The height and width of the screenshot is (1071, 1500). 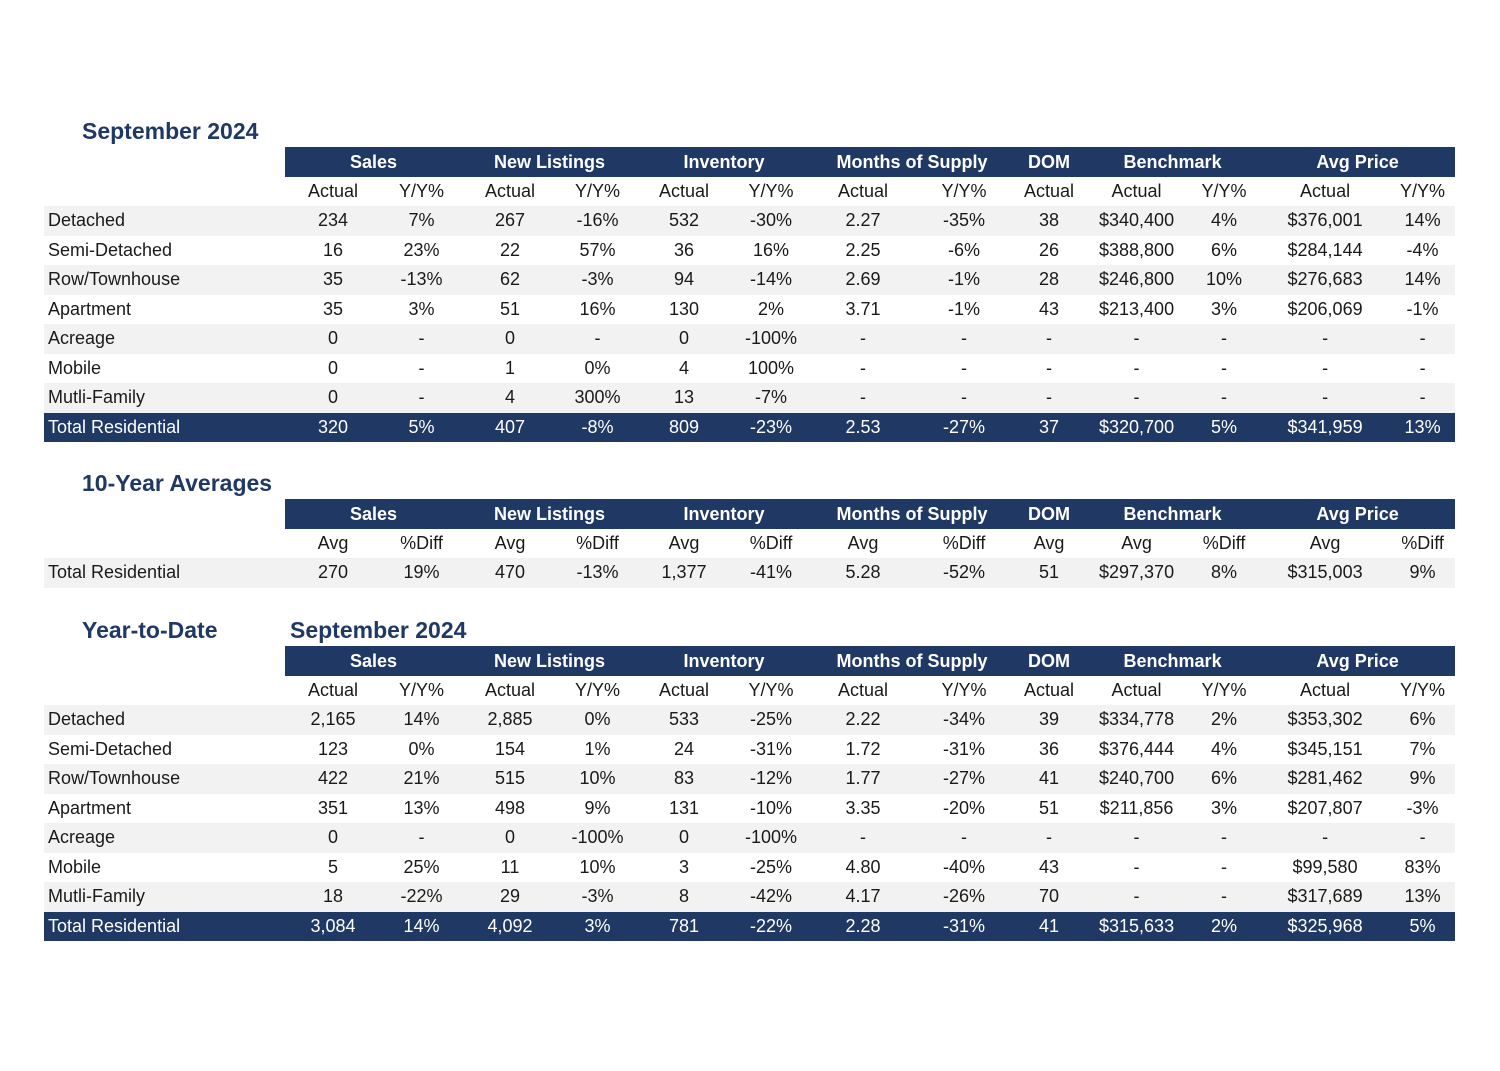 I want to click on table-cell: 51, so click(x=1049, y=807).